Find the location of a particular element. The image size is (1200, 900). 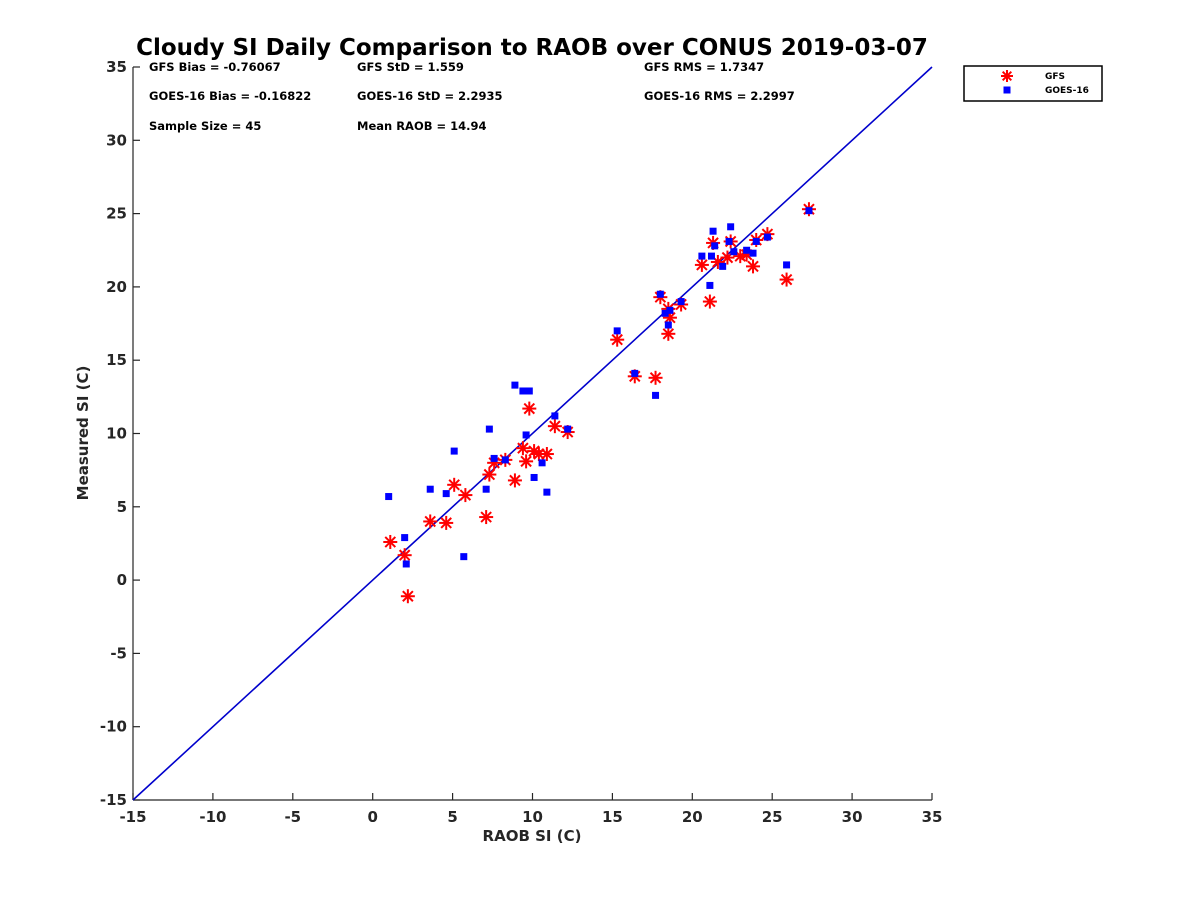

legend-label: GFS is located at coordinates (1055, 77).